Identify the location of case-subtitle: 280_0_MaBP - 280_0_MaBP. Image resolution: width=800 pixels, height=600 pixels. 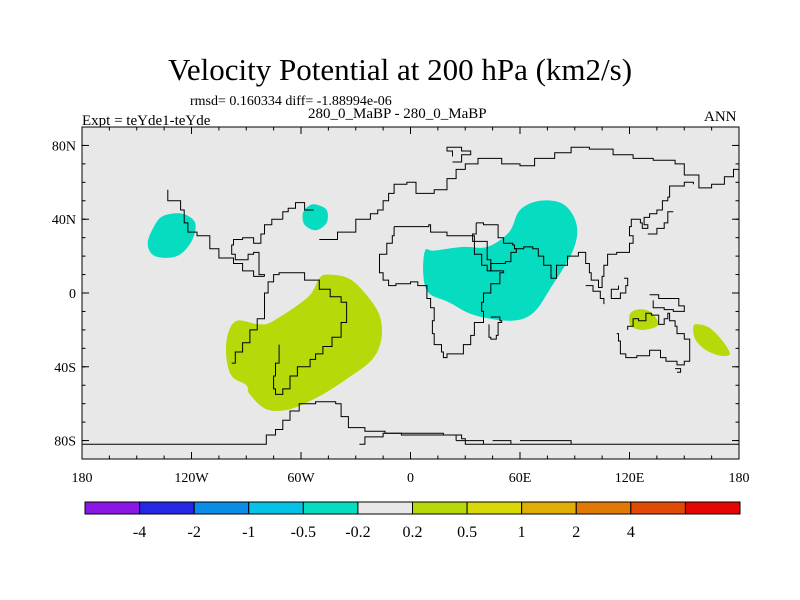
(397, 114).